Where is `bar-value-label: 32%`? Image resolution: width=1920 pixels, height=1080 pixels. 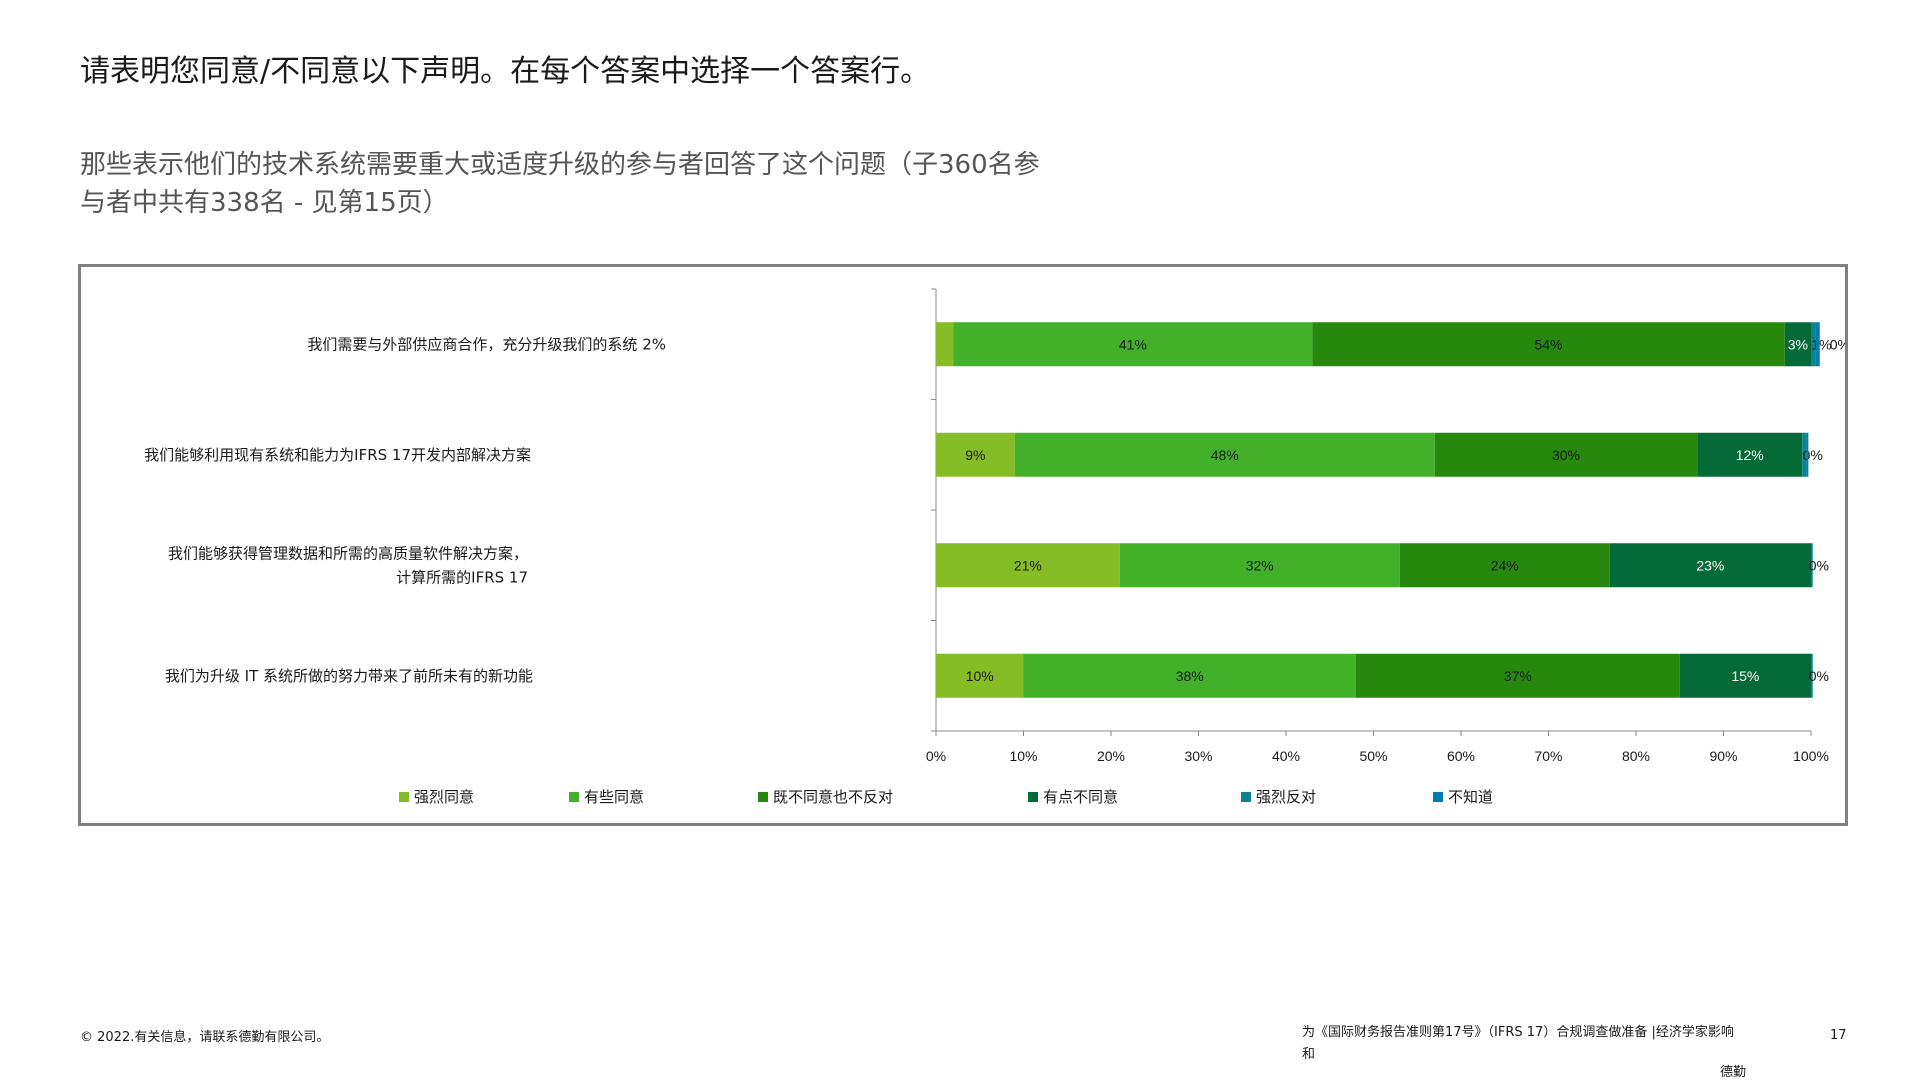
bar-value-label: 32% is located at coordinates (1260, 565).